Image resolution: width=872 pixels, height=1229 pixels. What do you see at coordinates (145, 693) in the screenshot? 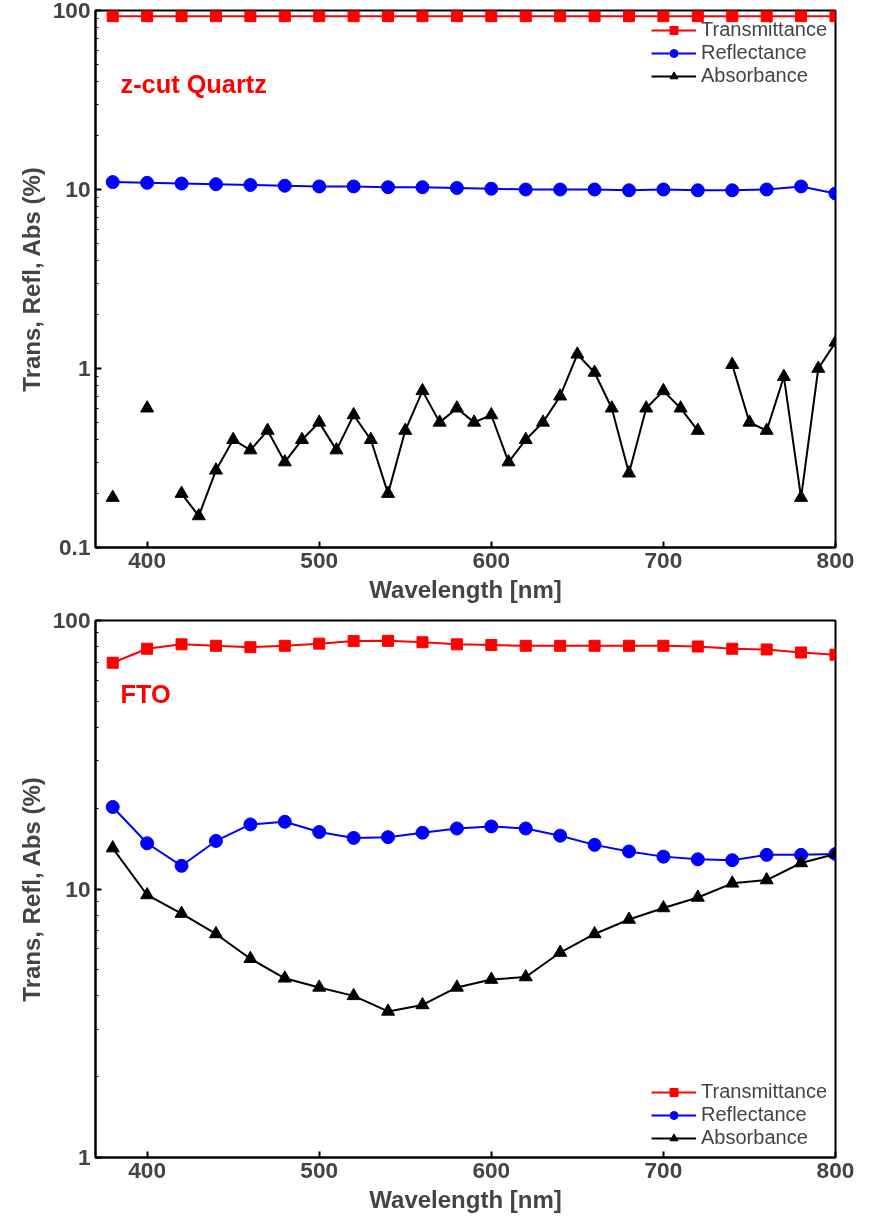
I see `annotation: FTO` at bounding box center [145, 693].